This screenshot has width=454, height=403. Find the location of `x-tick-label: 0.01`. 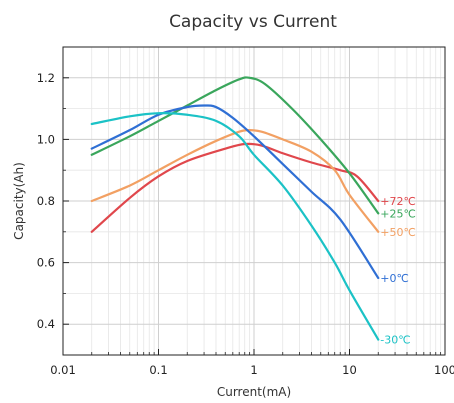

x-tick-label: 0.01 is located at coordinates (63, 370).